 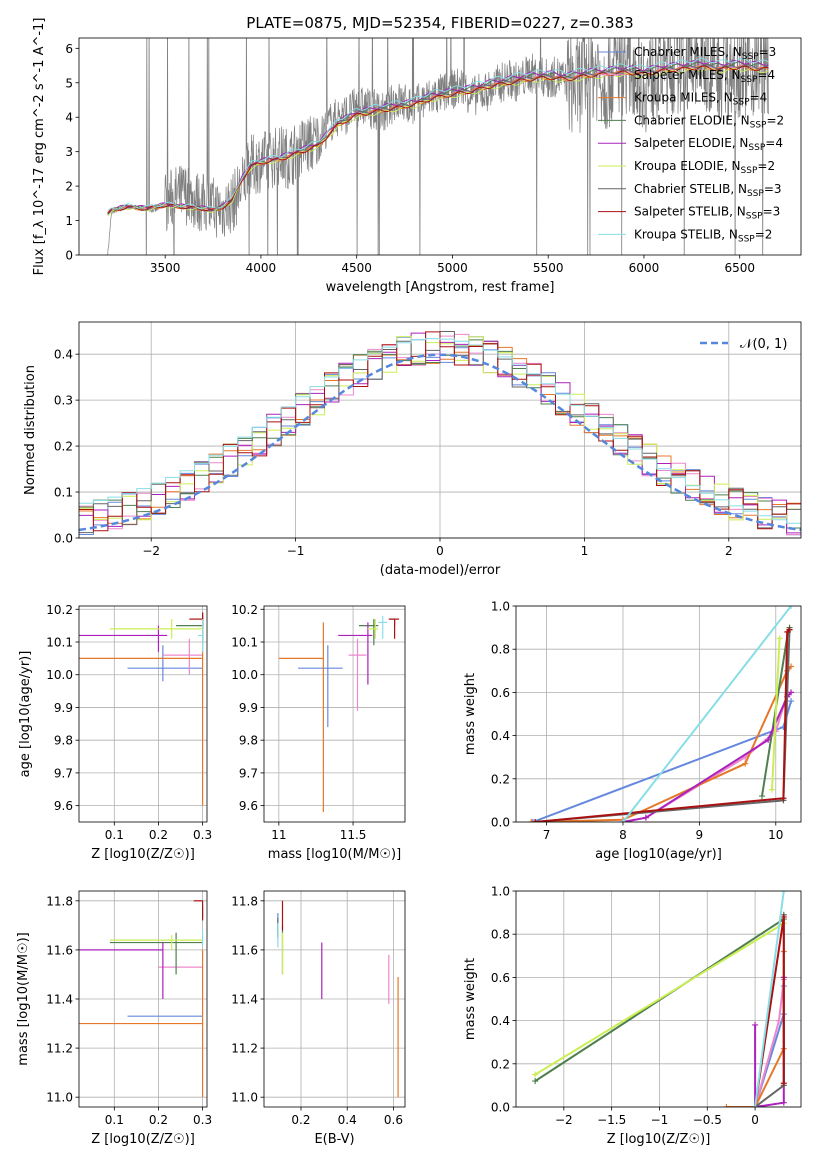 What do you see at coordinates (278, 835) in the screenshot?
I see `x-tick-label: 11` at bounding box center [278, 835].